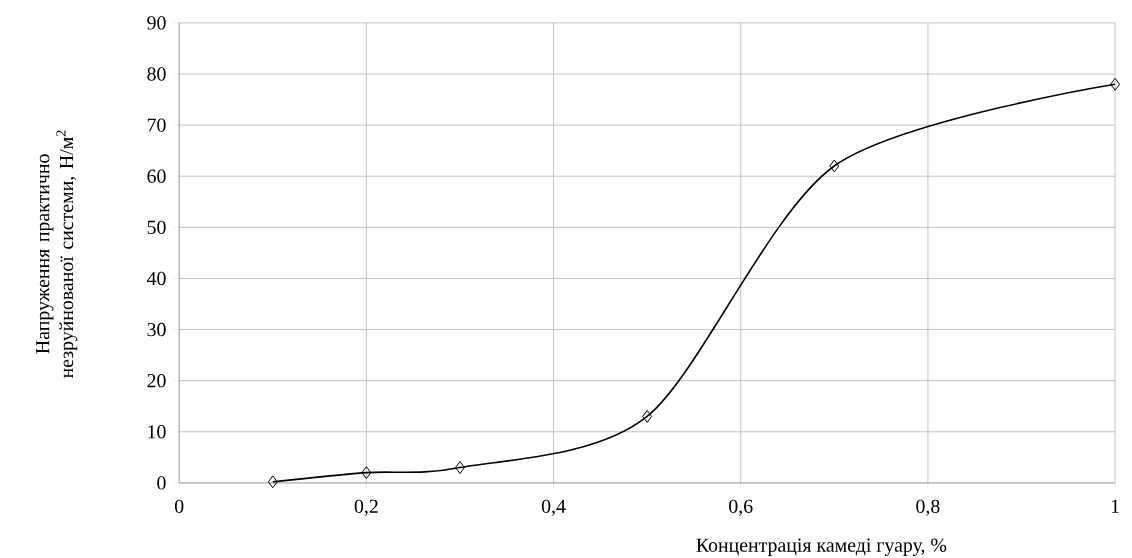 This screenshot has width=1132, height=558. Describe the element at coordinates (161, 483) in the screenshot. I see `y-tick-label: 0` at that location.